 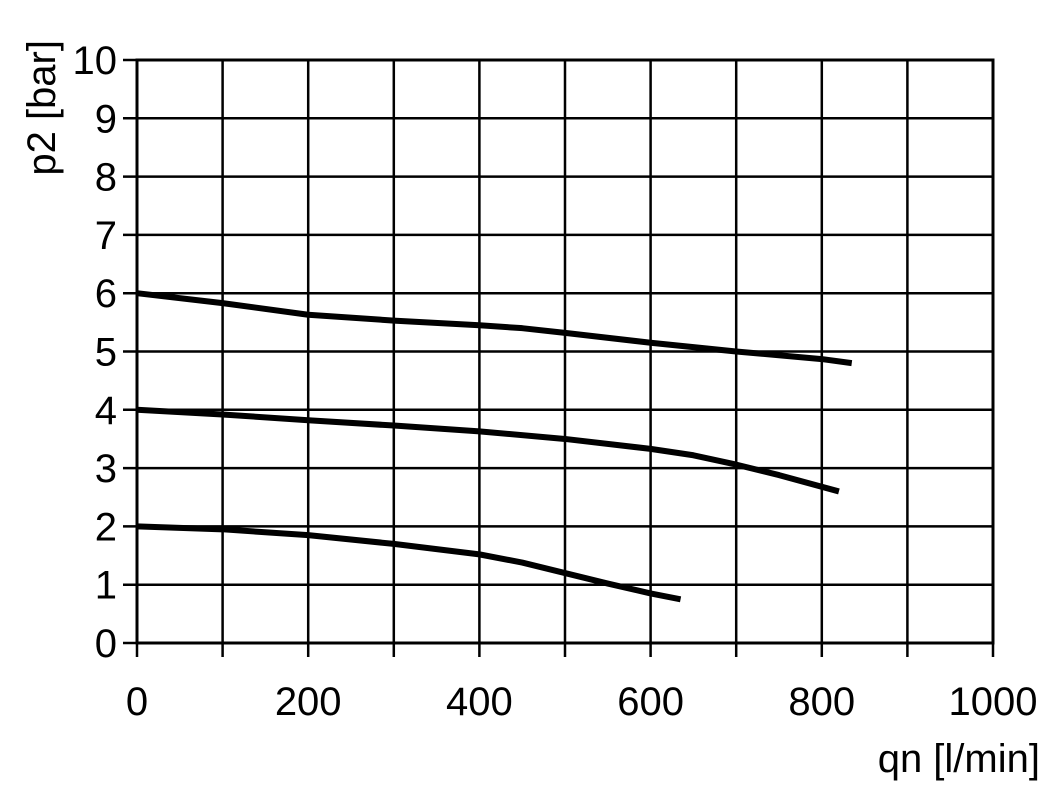 What do you see at coordinates (42, 108) in the screenshot?
I see `y-axis-title: p2 [bar]` at bounding box center [42, 108].